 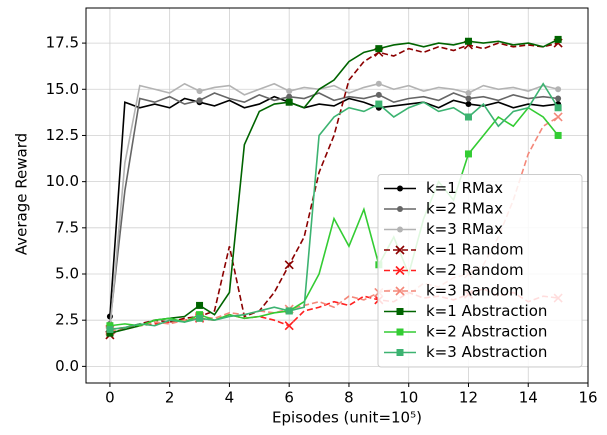 What do you see at coordinates (464, 188) in the screenshot?
I see `legend-label: k=1 RMax` at bounding box center [464, 188].